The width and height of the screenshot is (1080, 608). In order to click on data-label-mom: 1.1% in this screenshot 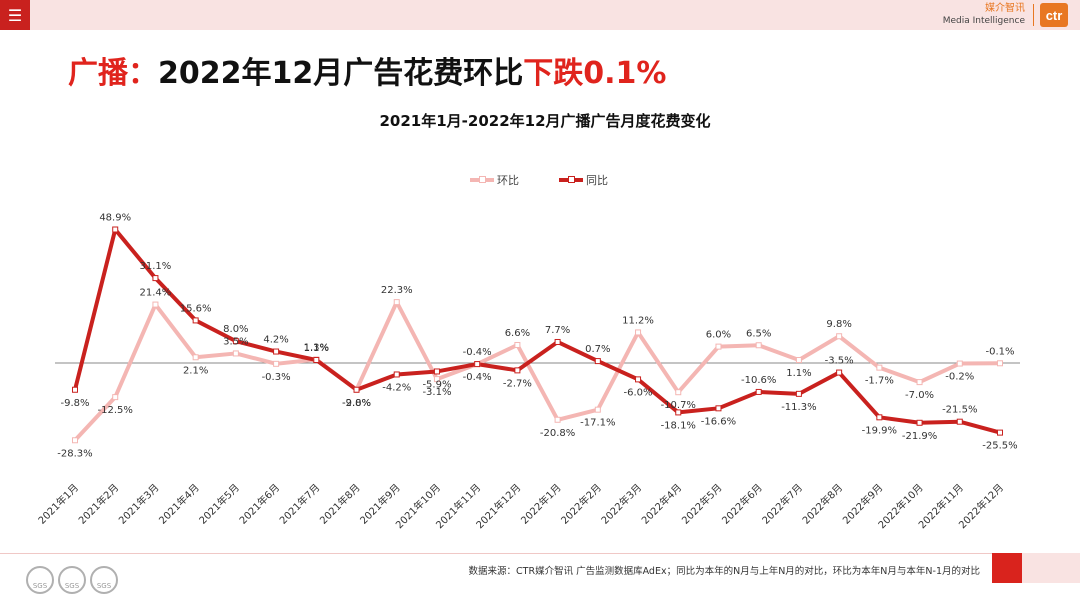, I will do `click(798, 373)`.